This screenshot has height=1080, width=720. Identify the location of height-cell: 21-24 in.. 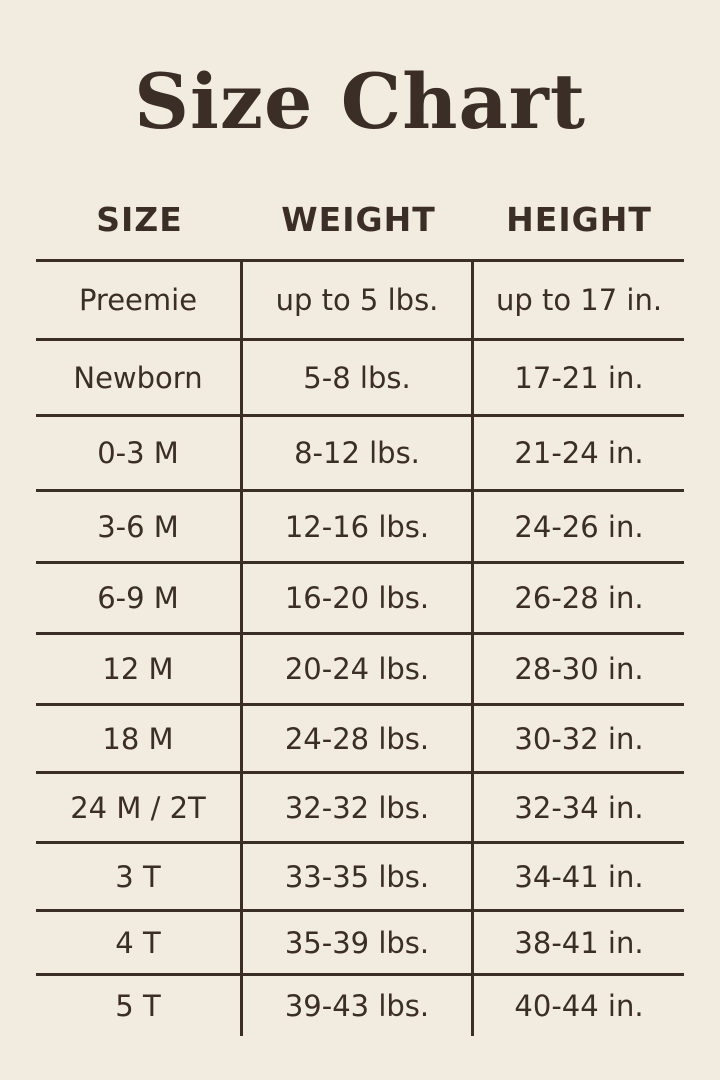
(579, 454).